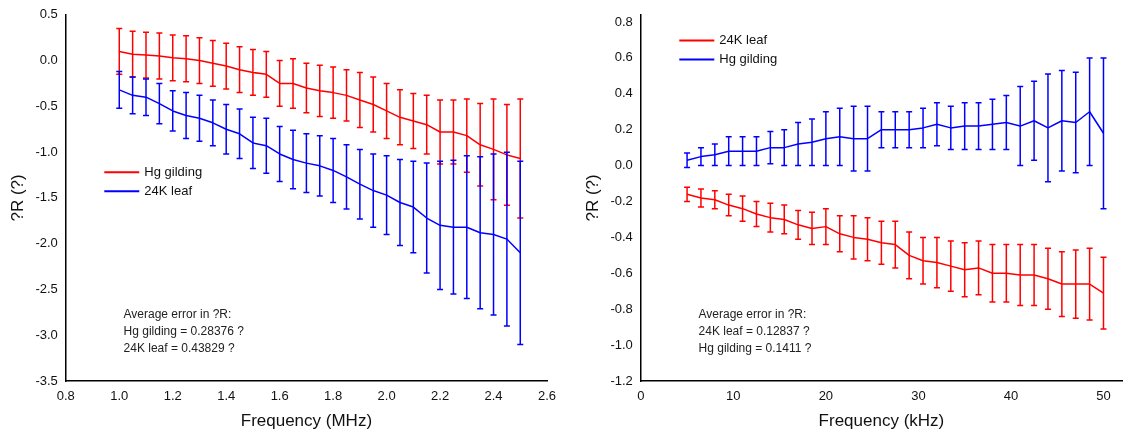 Image resolution: width=1143 pixels, height=440 pixels. What do you see at coordinates (172, 396) in the screenshot?
I see `x-tick-label: 1.2` at bounding box center [172, 396].